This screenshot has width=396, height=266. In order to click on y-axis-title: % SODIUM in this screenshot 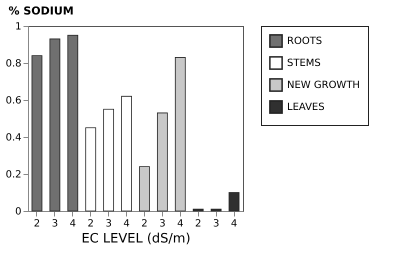, I will do `click(41, 11)`.